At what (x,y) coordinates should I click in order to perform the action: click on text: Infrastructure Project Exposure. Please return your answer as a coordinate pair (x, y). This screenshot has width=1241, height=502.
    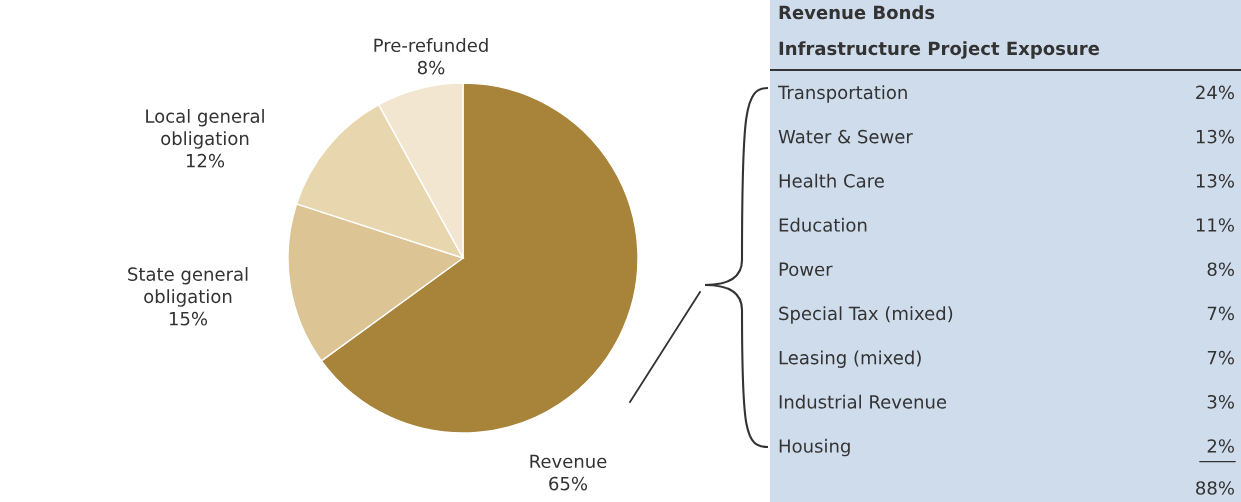
    Looking at the image, I should click on (939, 50).